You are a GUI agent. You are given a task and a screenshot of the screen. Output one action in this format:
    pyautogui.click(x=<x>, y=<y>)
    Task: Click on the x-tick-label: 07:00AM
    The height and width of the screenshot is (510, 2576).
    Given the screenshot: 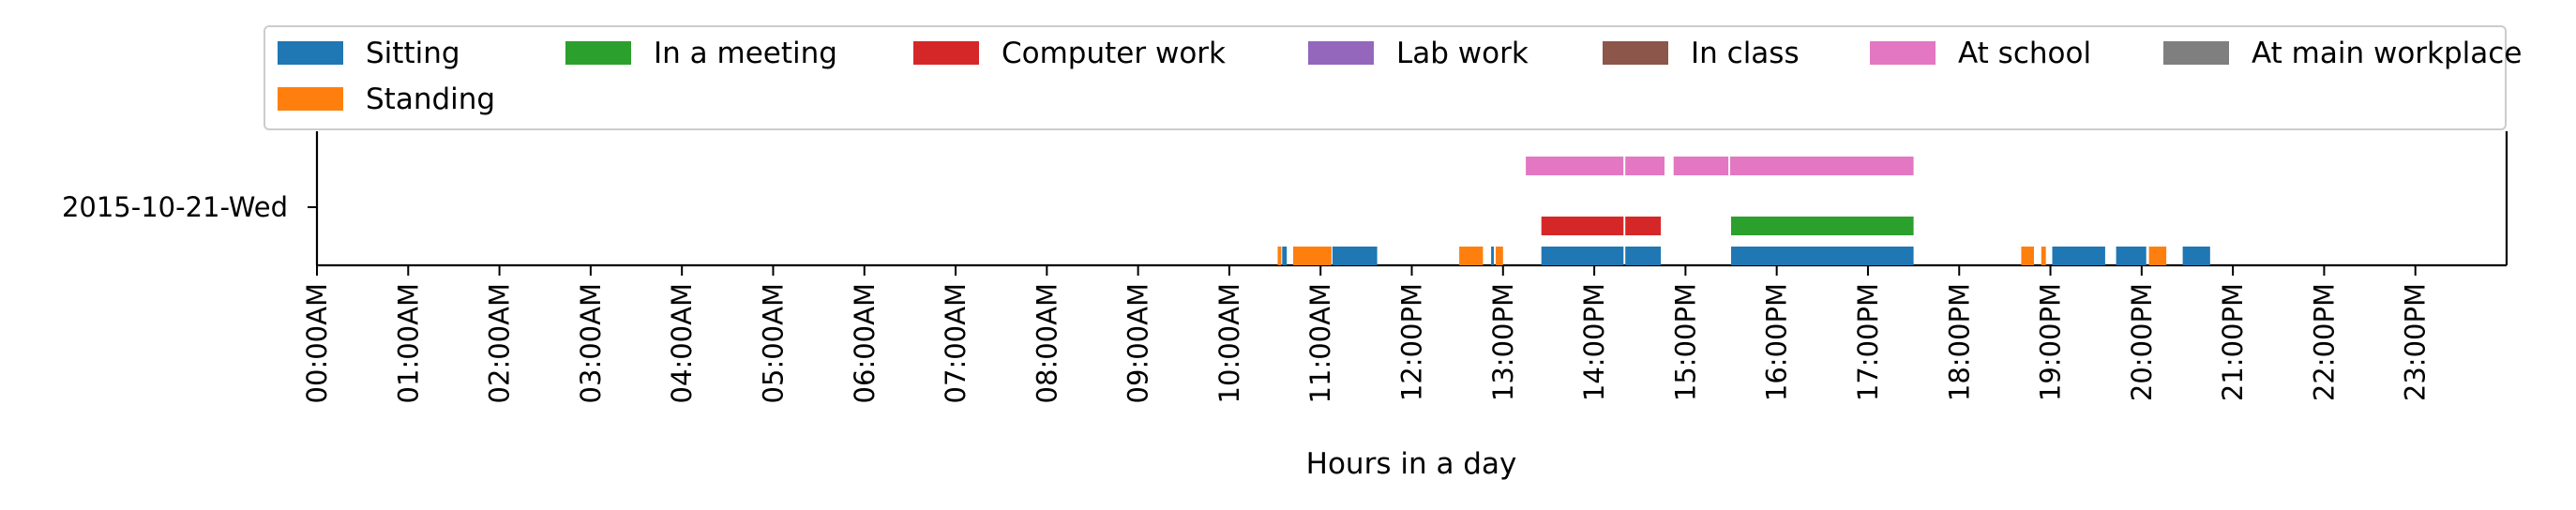 What is the action you would take?
    pyautogui.click(x=956, y=343)
    